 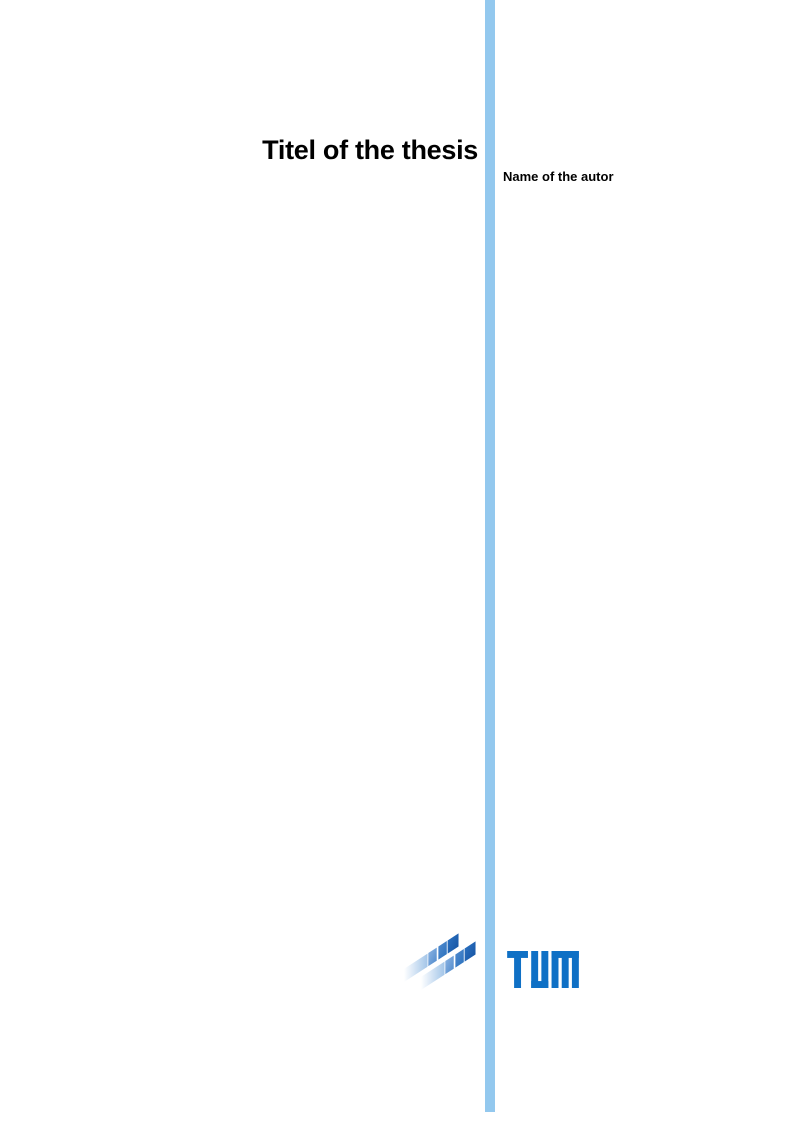 I want to click on tum-logo-u-right, so click(x=545, y=969).